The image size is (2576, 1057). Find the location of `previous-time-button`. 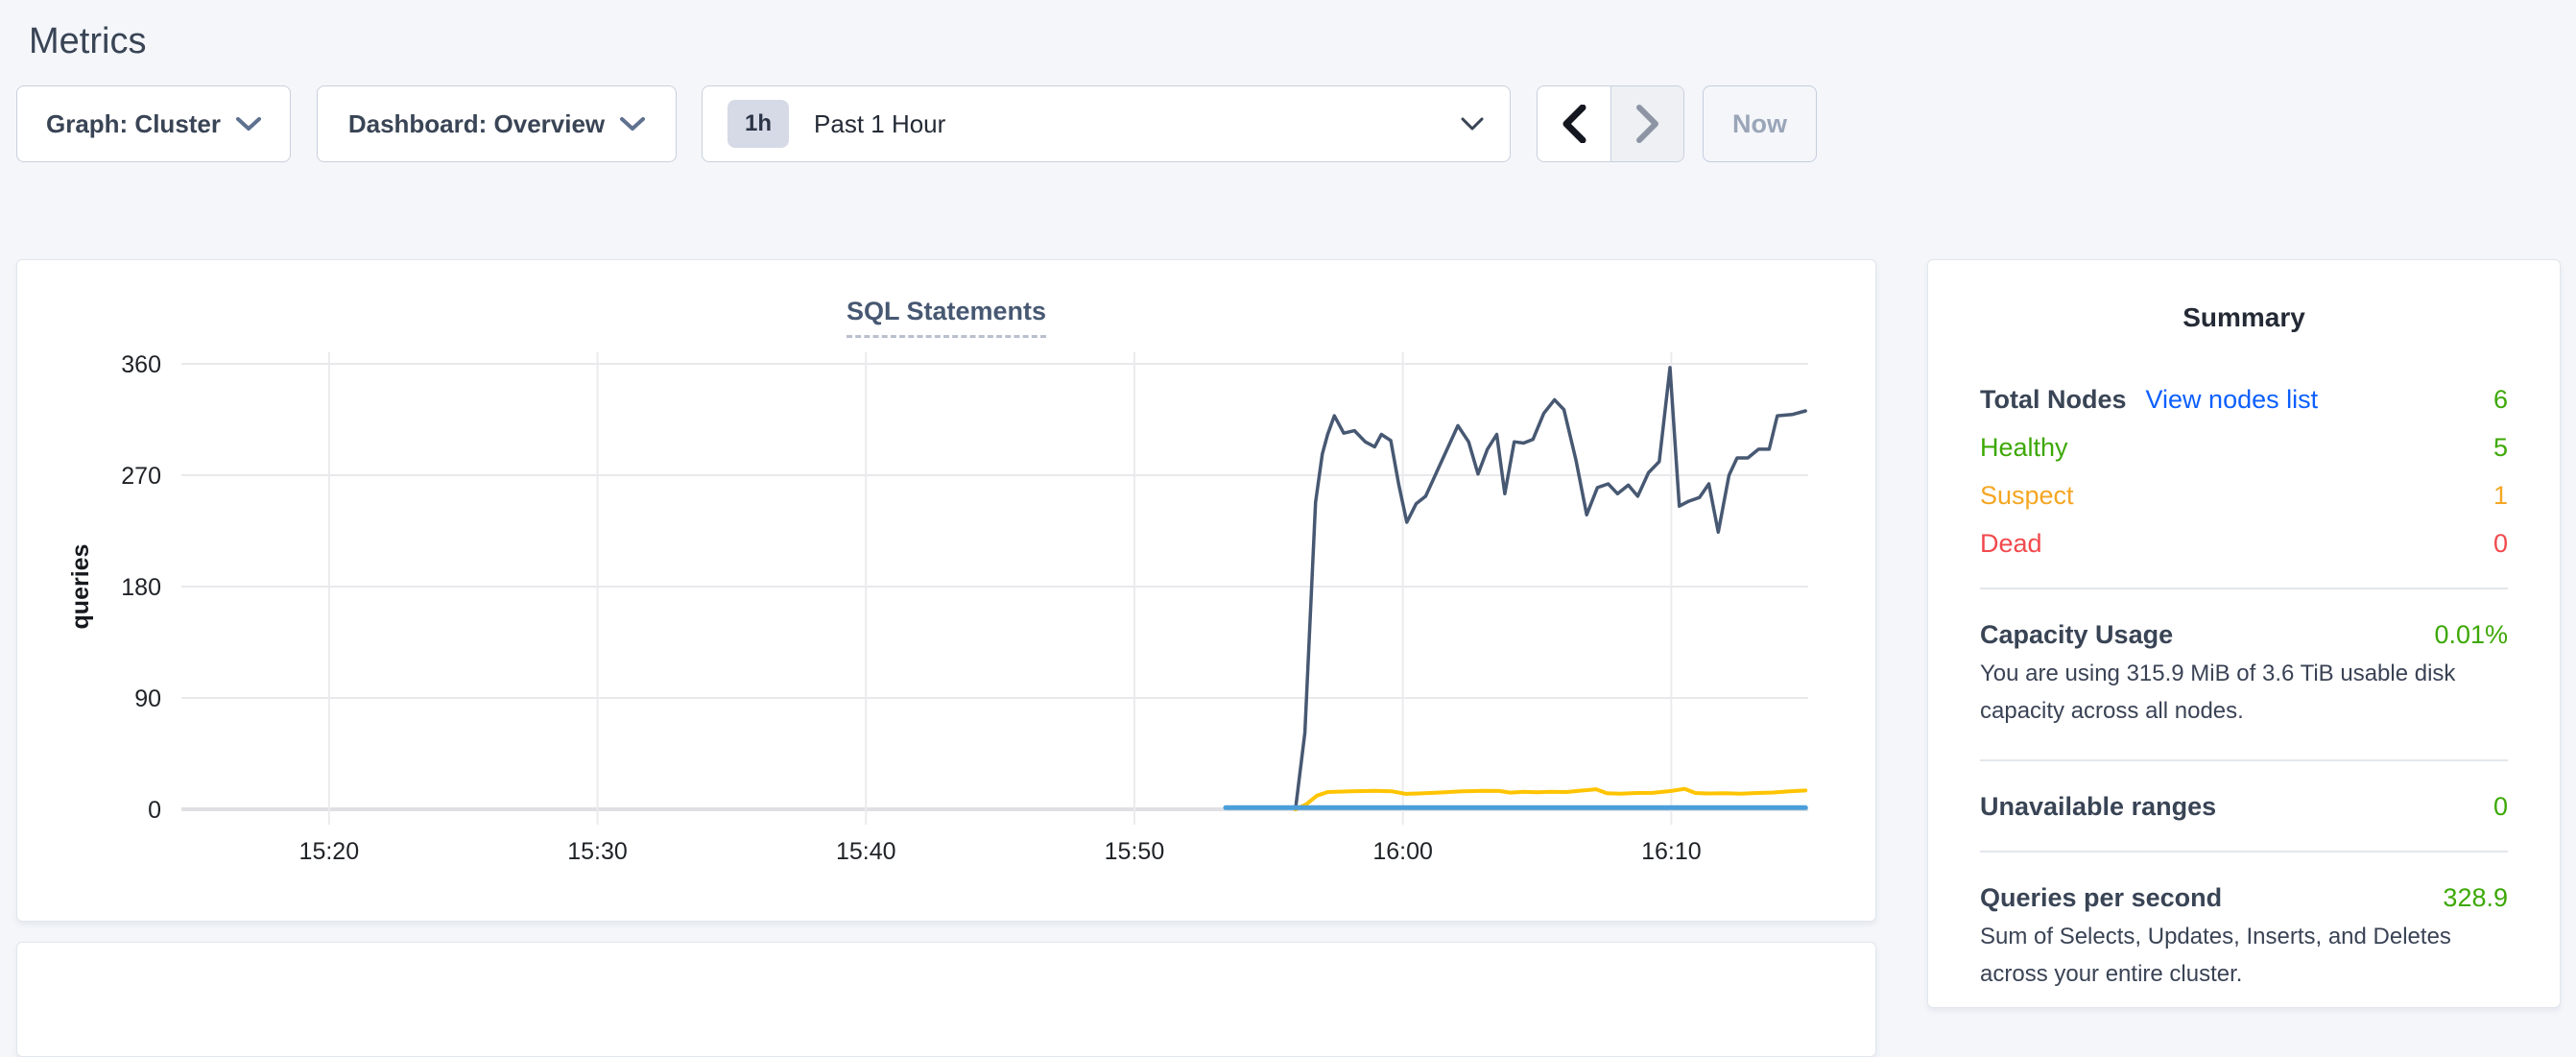

previous-time-button is located at coordinates (1574, 123).